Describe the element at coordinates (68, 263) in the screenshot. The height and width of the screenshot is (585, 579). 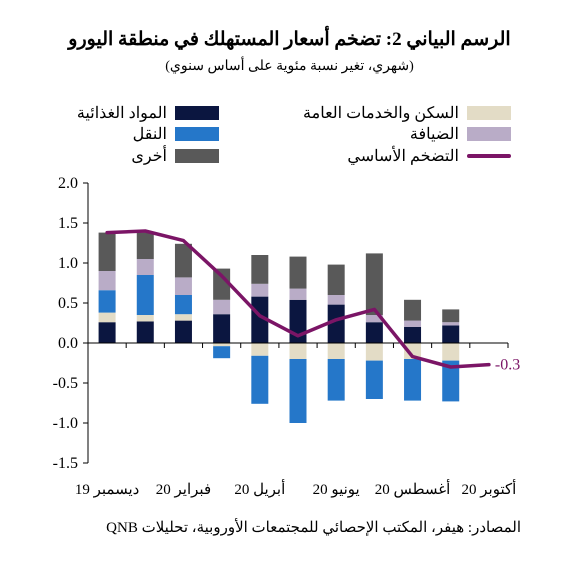
I see `y-tick-label: 1.0` at that location.